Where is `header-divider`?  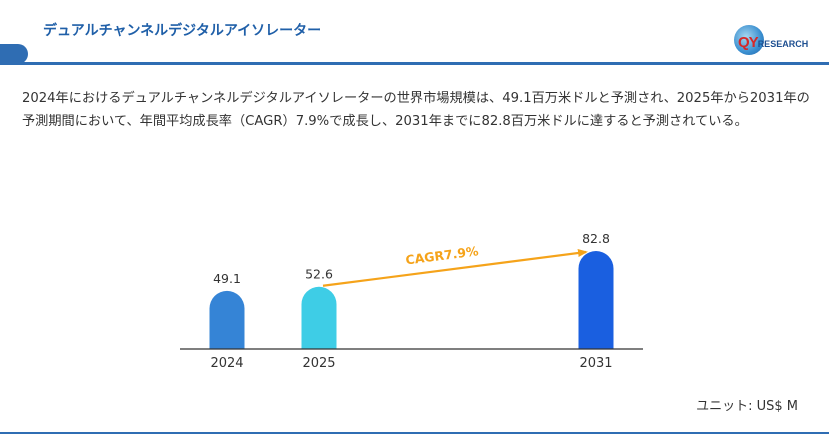
header-divider is located at coordinates (414, 63).